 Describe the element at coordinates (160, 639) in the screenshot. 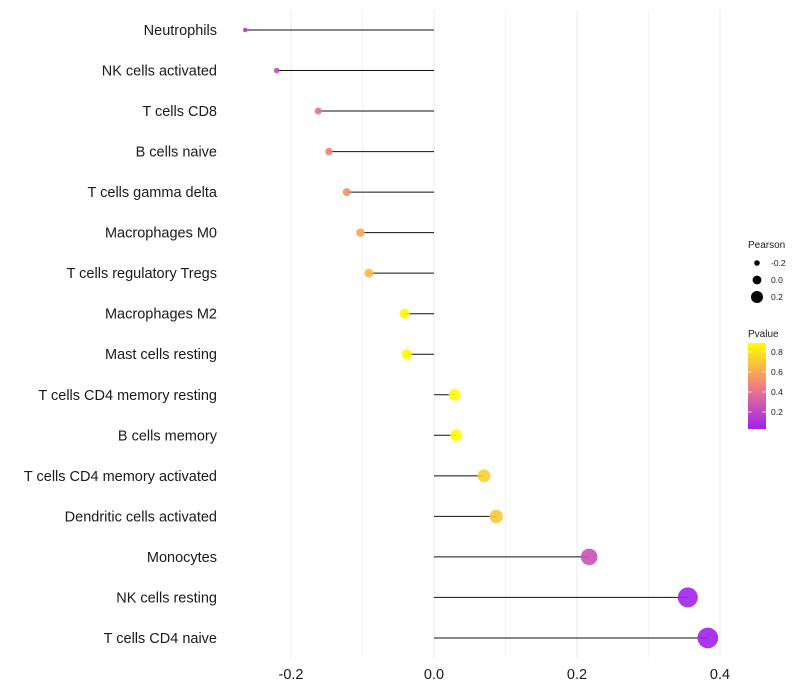

I see `y-tick-label: T cells CD4 naive` at that location.